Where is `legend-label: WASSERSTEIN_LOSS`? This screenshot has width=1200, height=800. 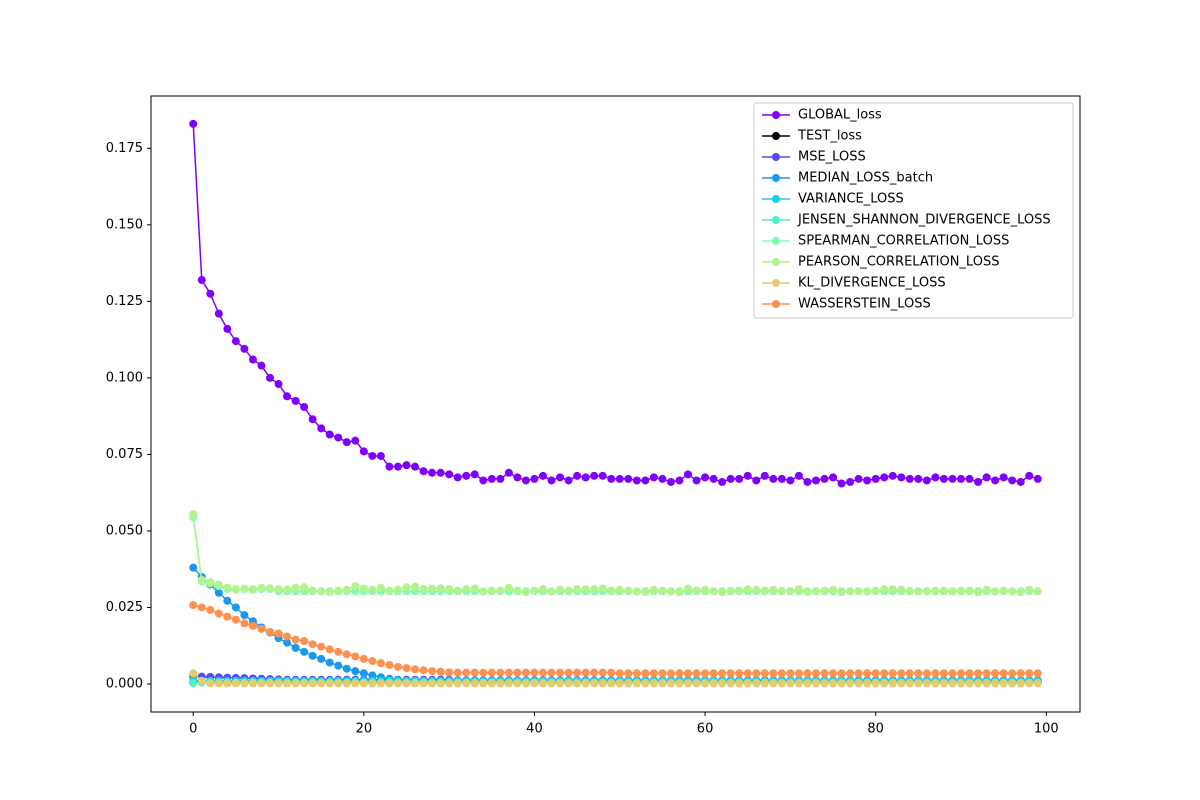
legend-label: WASSERSTEIN_LOSS is located at coordinates (864, 304).